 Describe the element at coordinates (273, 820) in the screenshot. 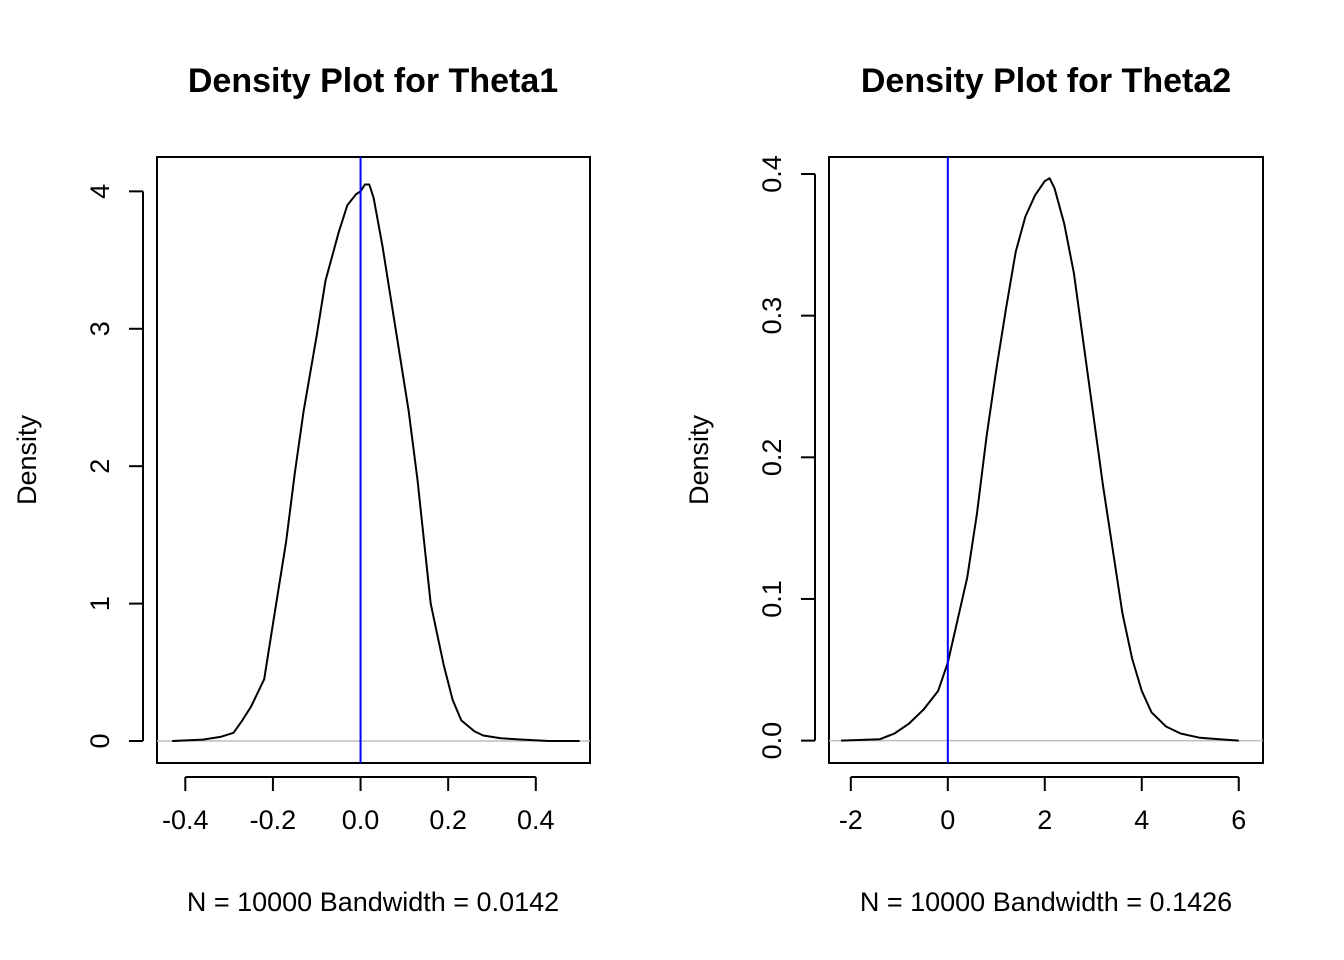

I see `x-tick-label: -0.2` at that location.